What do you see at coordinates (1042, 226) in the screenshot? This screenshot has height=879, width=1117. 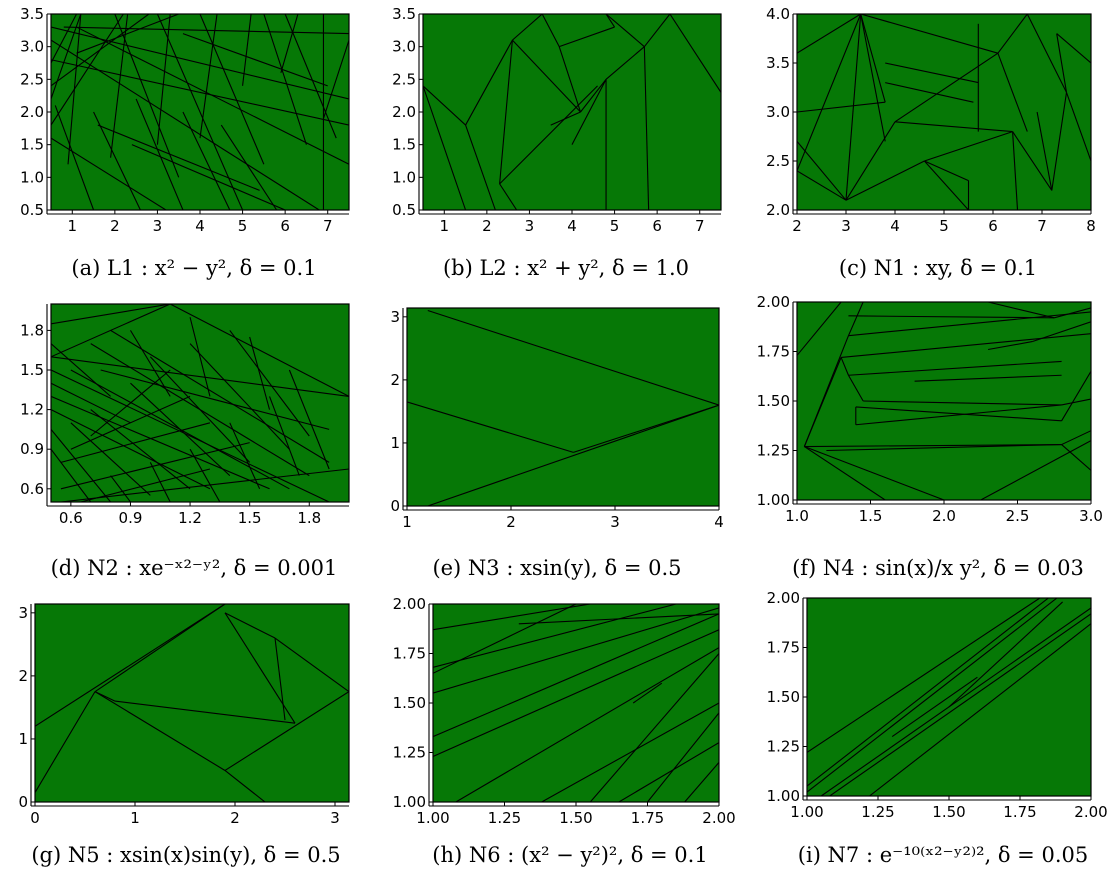 I see `x-tick-label: 7` at bounding box center [1042, 226].